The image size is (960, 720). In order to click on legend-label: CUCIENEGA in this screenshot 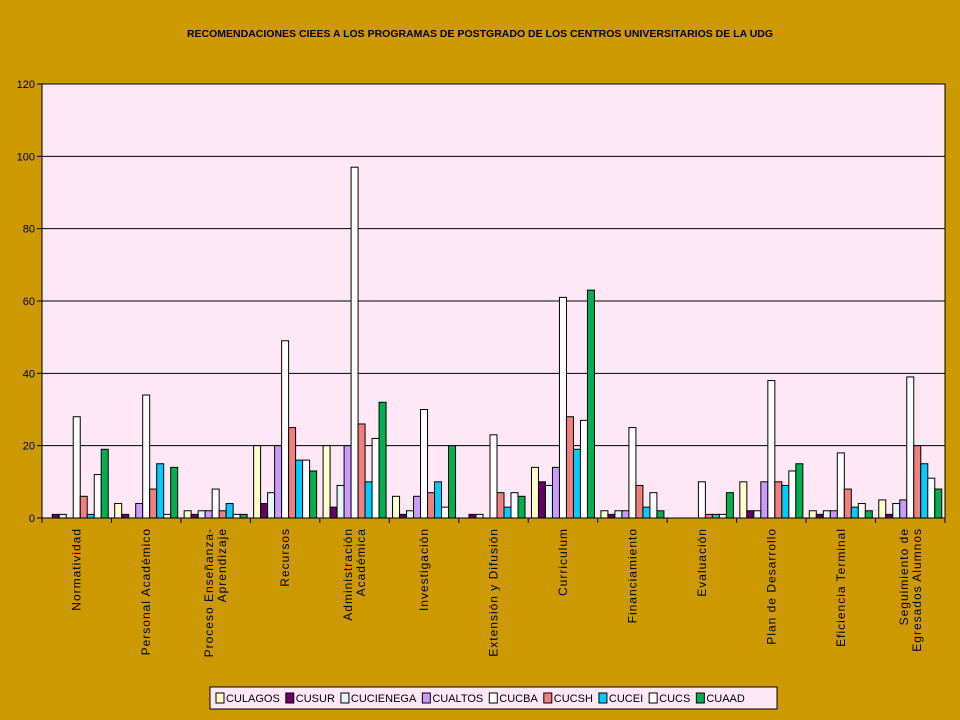, I will do `click(384, 699)`.